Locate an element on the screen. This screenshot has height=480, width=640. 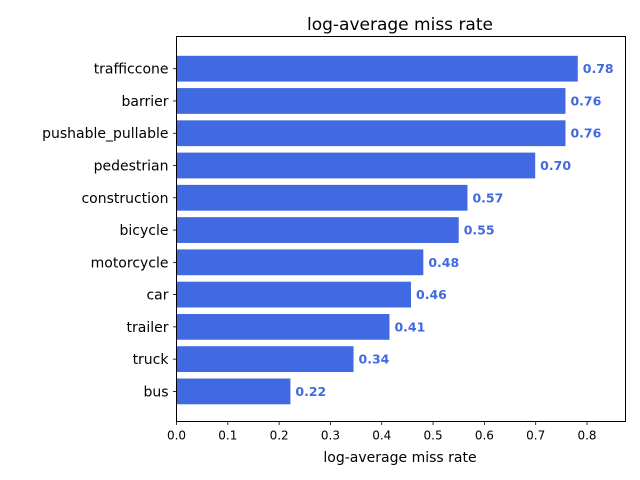
data-label-trailer: 0.41 is located at coordinates (409, 326).